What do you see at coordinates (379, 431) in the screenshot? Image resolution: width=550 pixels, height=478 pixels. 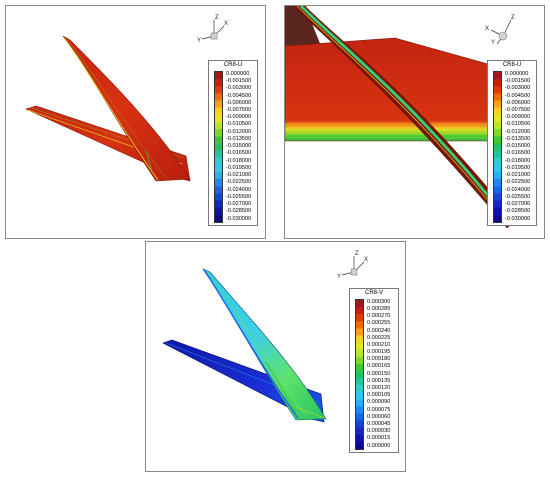 I see `legend-tick-label: 0.000030` at bounding box center [379, 431].